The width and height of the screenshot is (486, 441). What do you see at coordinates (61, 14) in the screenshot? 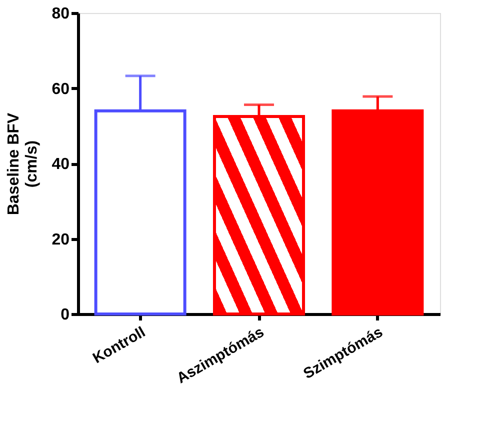
I see `y-tick-label: 80` at bounding box center [61, 14].